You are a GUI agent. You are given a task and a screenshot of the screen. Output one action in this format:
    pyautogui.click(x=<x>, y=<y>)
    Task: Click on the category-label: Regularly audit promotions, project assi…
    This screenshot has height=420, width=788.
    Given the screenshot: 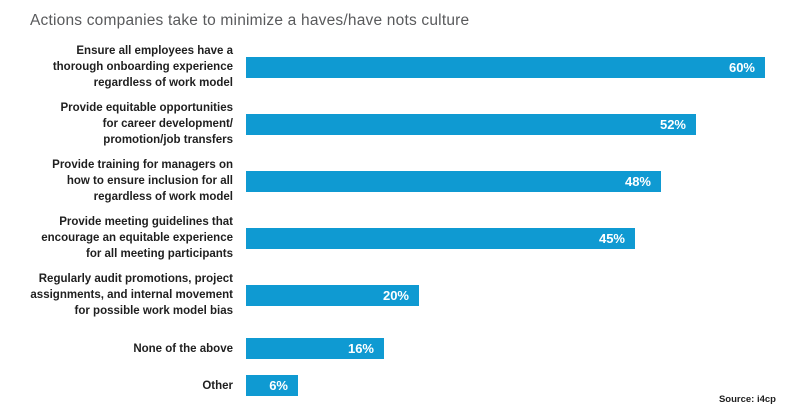 What is the action you would take?
    pyautogui.click(x=131, y=295)
    